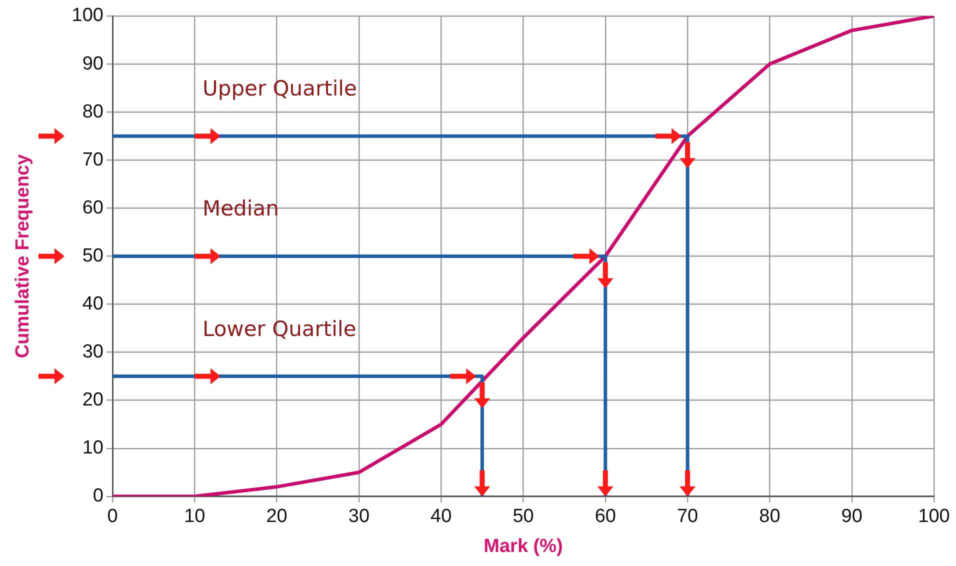  Describe the element at coordinates (93, 159) in the screenshot. I see `y-tick-label: 70` at that location.